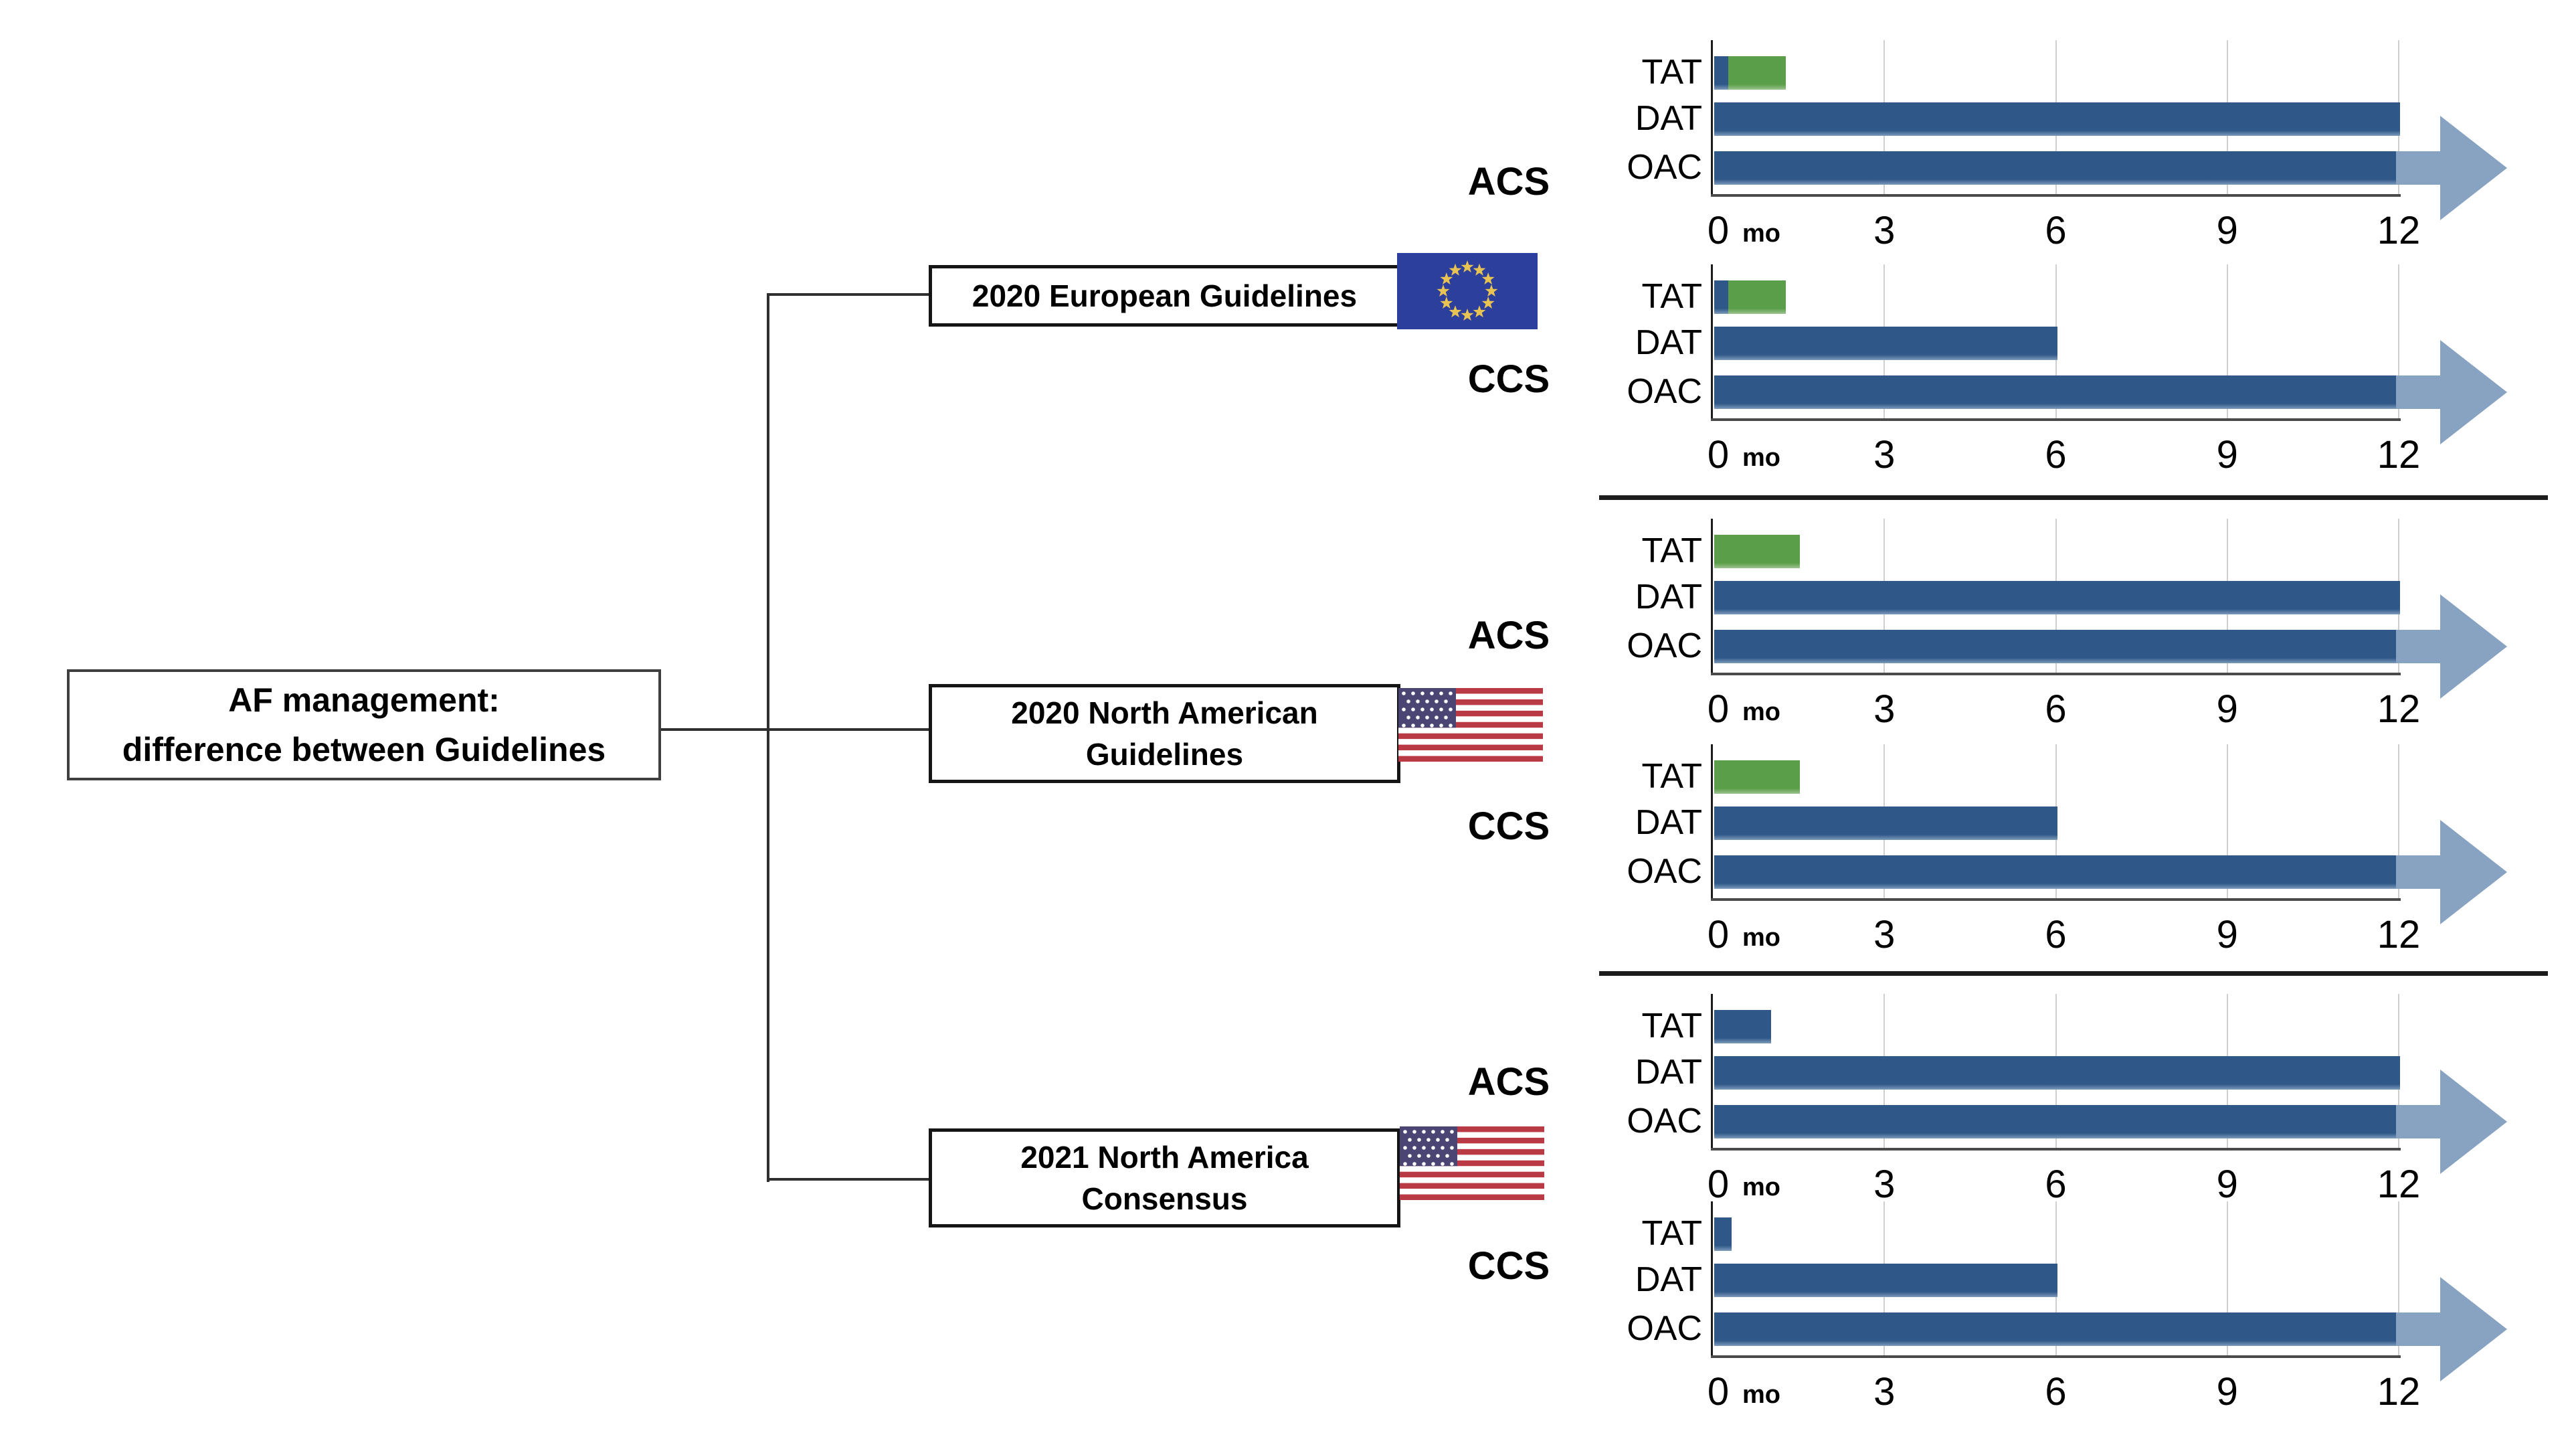 The height and width of the screenshot is (1443, 2576). Describe the element at coordinates (768, 737) in the screenshot. I see `connector-vertical-trunk` at that location.